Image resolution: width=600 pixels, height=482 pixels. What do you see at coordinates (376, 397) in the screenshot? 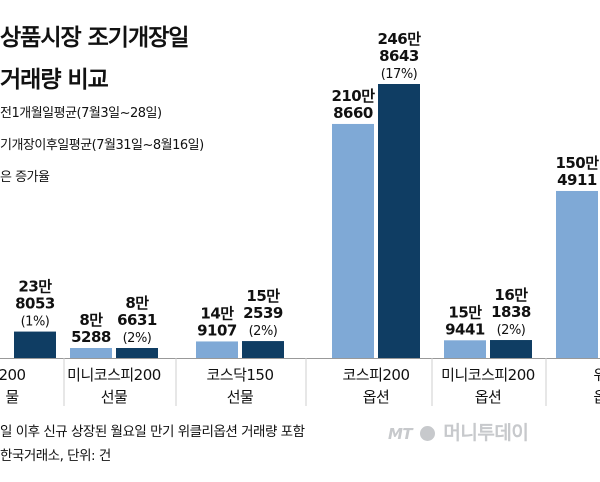
I see `category-label-3-2: 옵션` at bounding box center [376, 397].